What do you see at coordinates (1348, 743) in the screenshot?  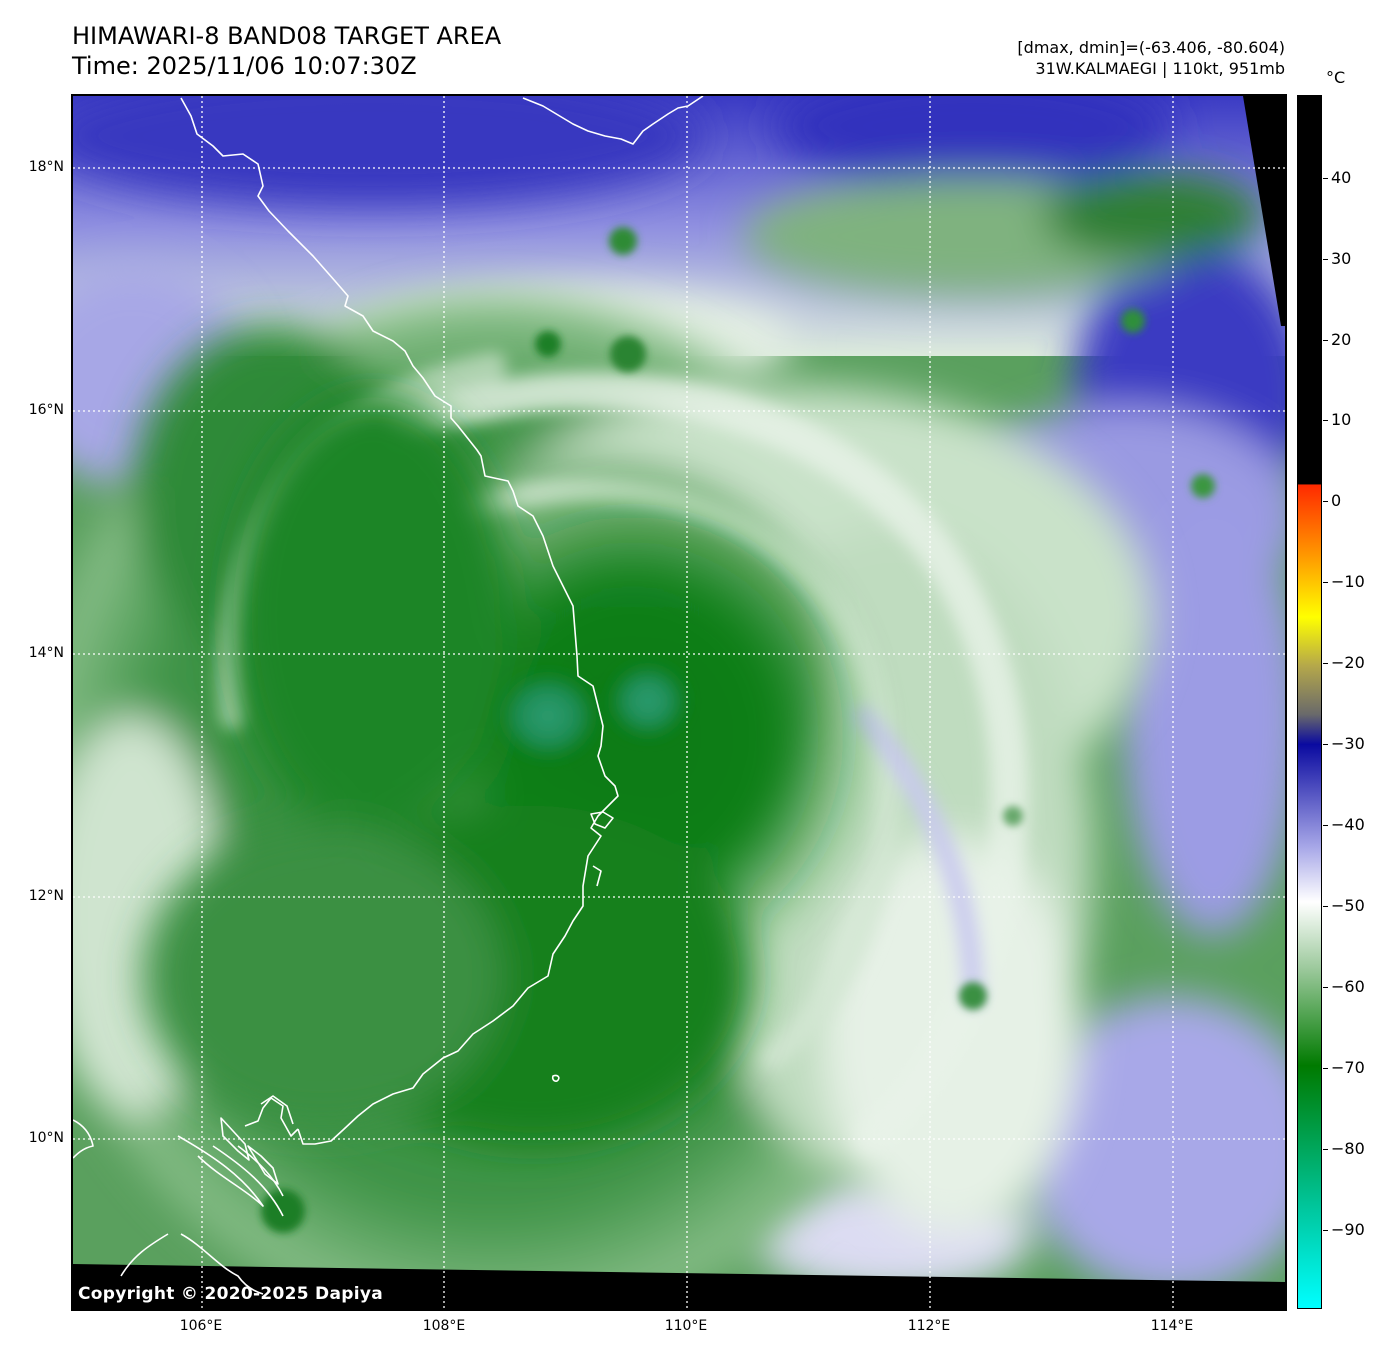 I see `colorbar-label-minus30: −30` at bounding box center [1348, 743].